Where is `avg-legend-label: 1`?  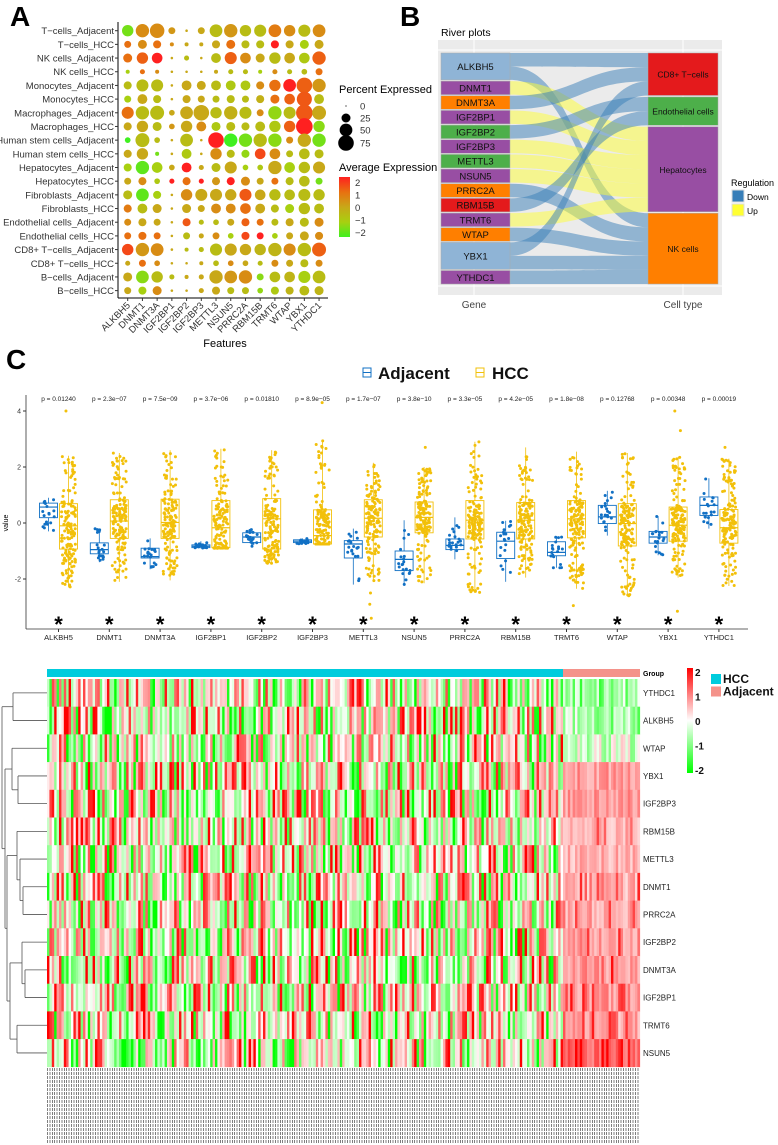 avg-legend-label: 1 is located at coordinates (357, 196).